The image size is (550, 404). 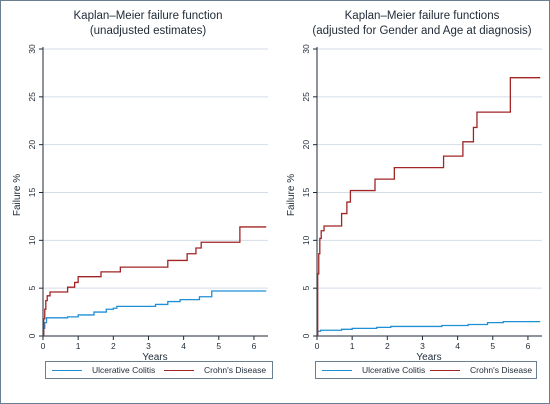 What do you see at coordinates (148, 31) in the screenshot?
I see `chart-subtitle: (unadjusted estimates)` at bounding box center [148, 31].